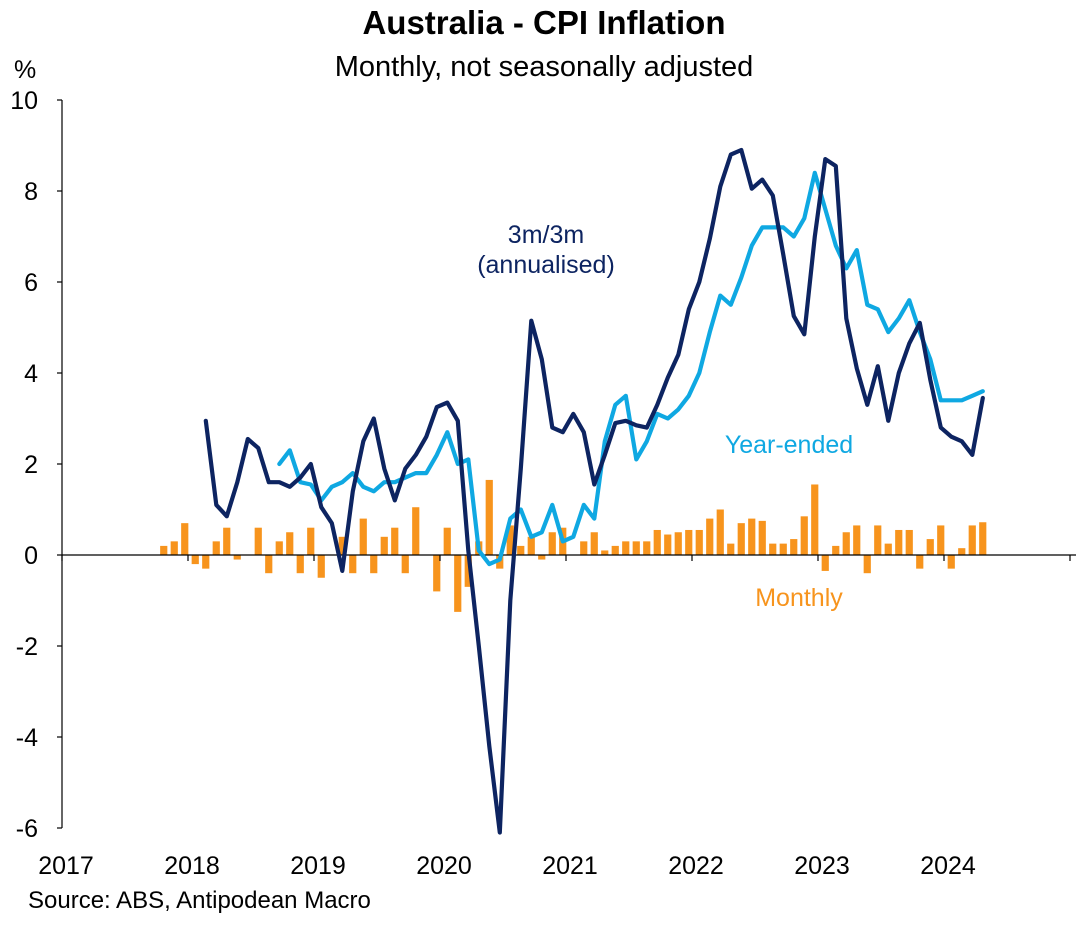 Image resolution: width=1088 pixels, height=926 pixels. Describe the element at coordinates (573, 545) in the screenshot. I see `monthly-bars` at that location.